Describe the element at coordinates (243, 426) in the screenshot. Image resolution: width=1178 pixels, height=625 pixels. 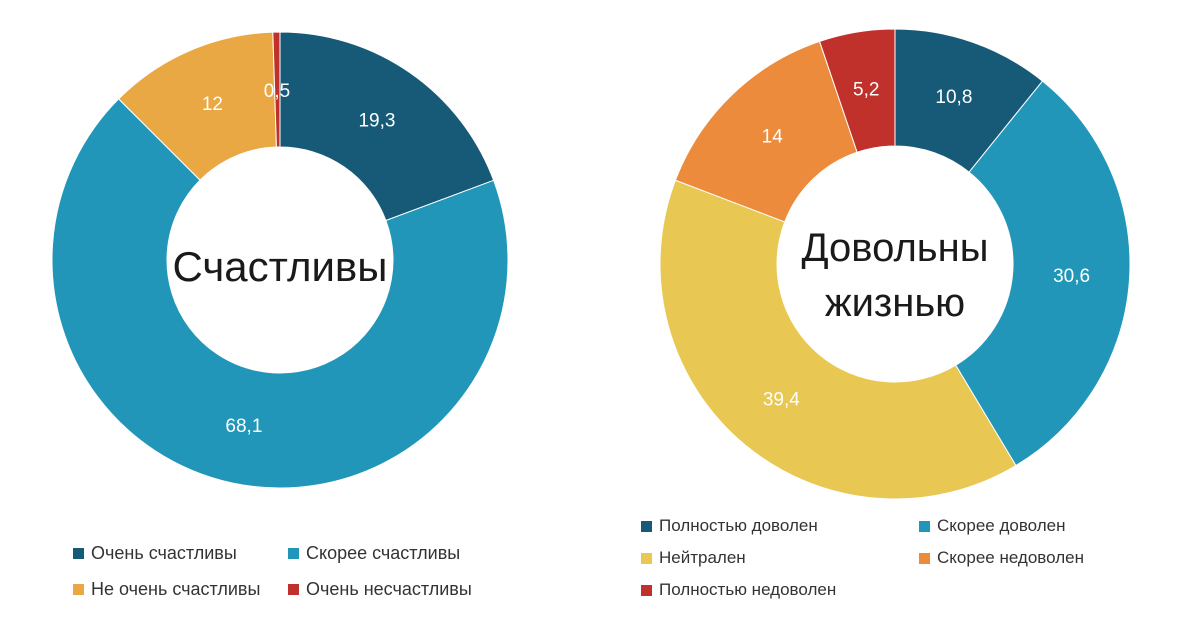
I see `data-label: 68,1` at that location.